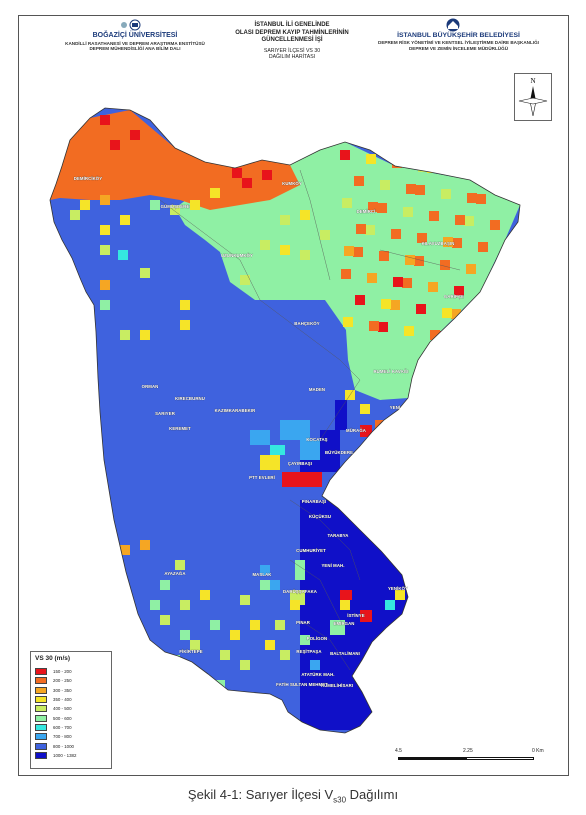  Describe the element at coordinates (53, 658) in the screenshot. I see `legend-title: VS 30 (m/s)` at that location.